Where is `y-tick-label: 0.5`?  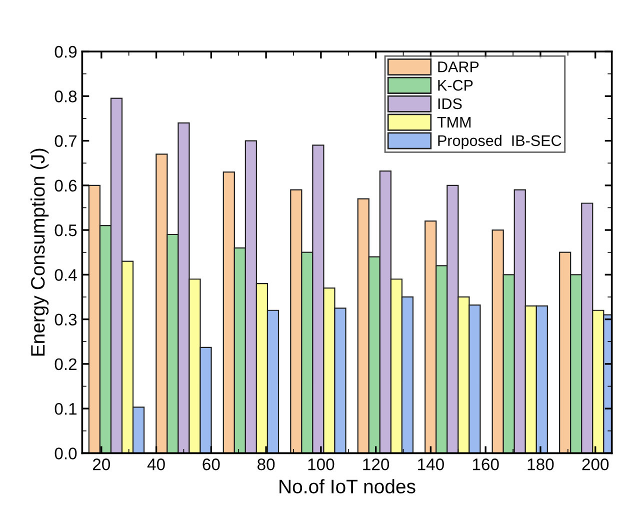
y-tick-label: 0.5 is located at coordinates (65, 230).